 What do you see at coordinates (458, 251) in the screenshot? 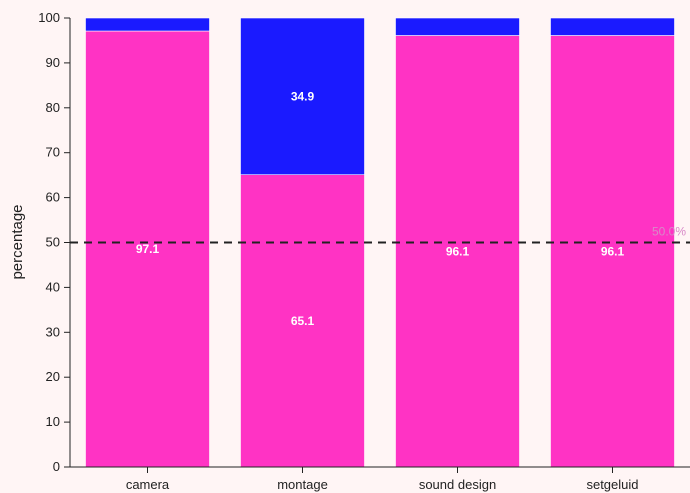
I see `data-label-sound-design-series-1: 96.1` at bounding box center [458, 251].